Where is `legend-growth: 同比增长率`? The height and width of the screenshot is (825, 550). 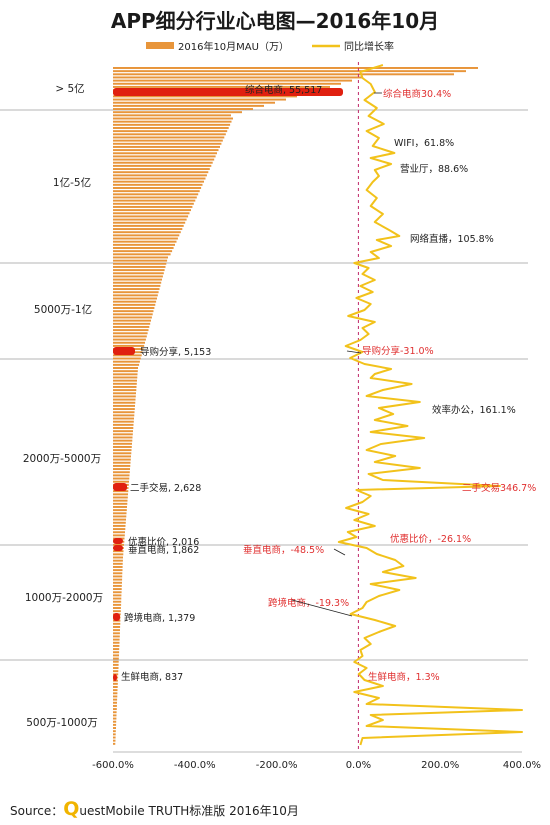 legend-growth: 同比增长率 is located at coordinates (369, 46).